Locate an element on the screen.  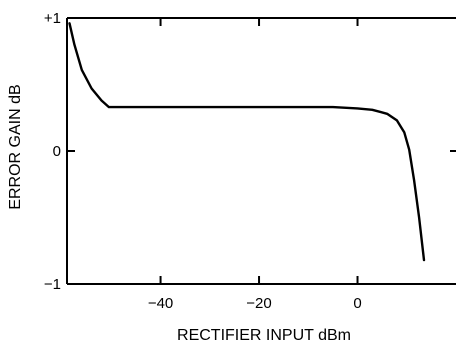
y-tick-label: −1 is located at coordinates (52, 284).